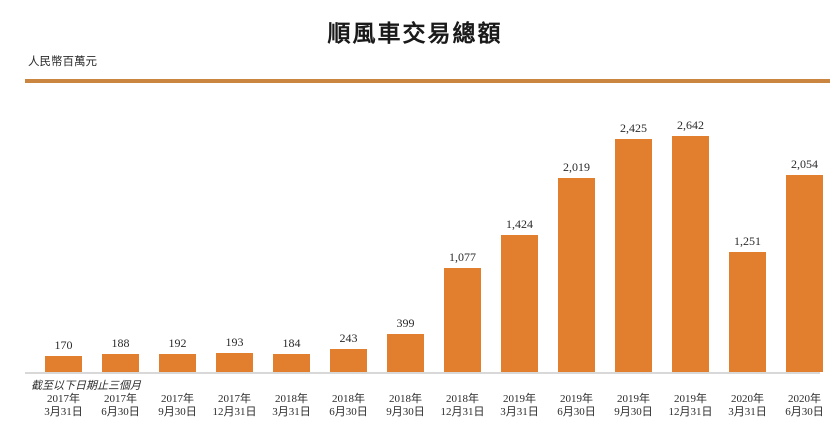  Describe the element at coordinates (462, 257) in the screenshot. I see `bar-value-label: 1,077` at that location.